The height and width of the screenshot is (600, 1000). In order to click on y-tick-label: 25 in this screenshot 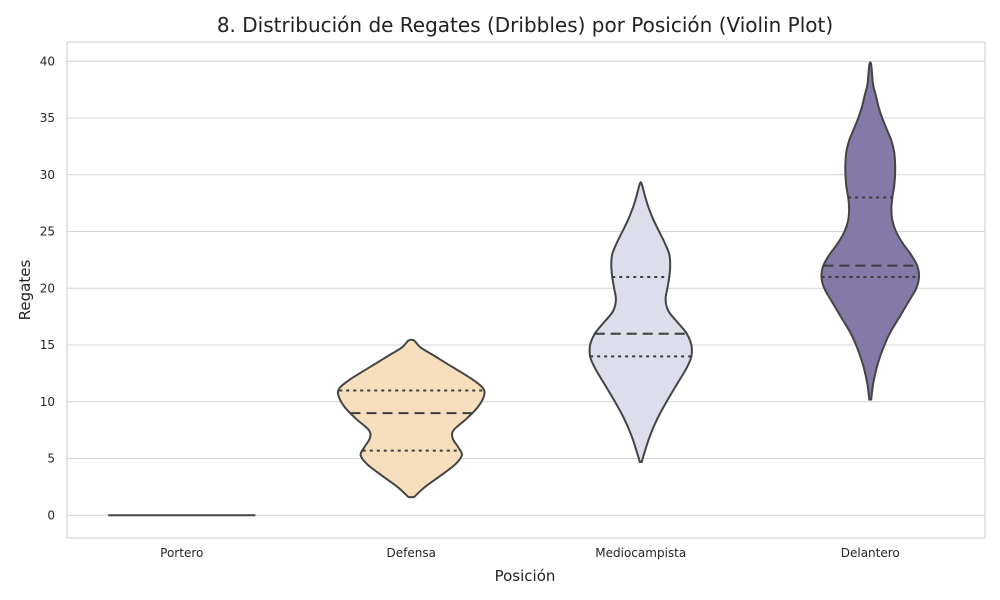, I will do `click(47, 232)`.